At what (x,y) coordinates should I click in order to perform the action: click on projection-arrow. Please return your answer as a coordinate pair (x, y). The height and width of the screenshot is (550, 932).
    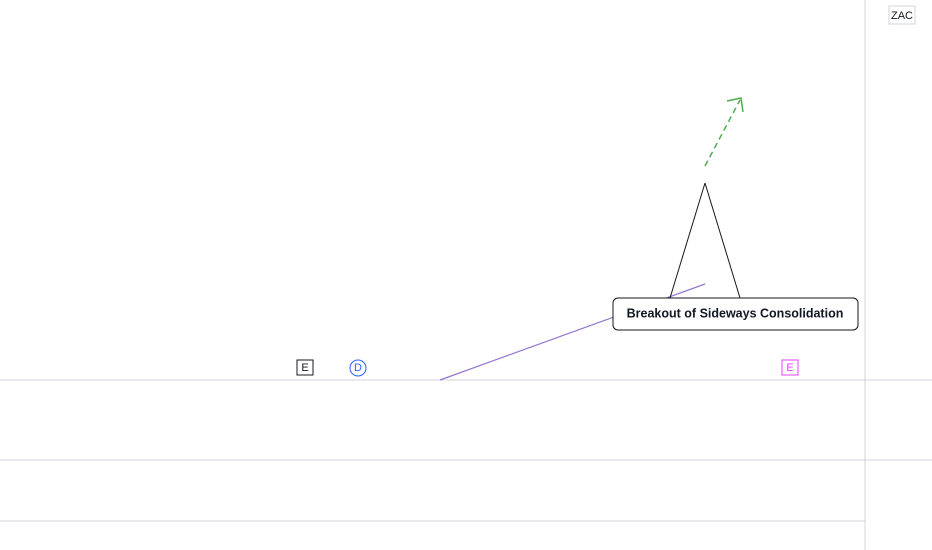
    Looking at the image, I should click on (722, 133).